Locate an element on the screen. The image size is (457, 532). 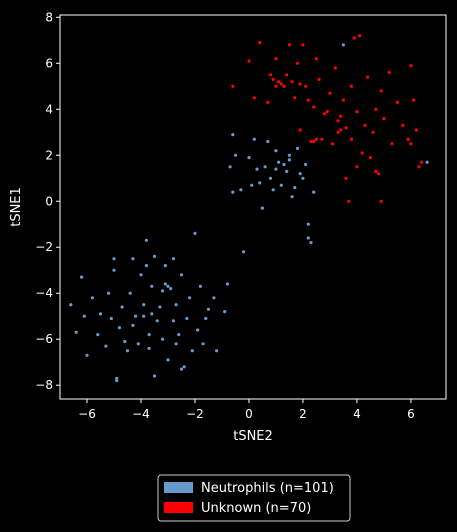
x-axis-ticks: −6 −4 −2 0 2 4 6 is located at coordinates (246, 410).